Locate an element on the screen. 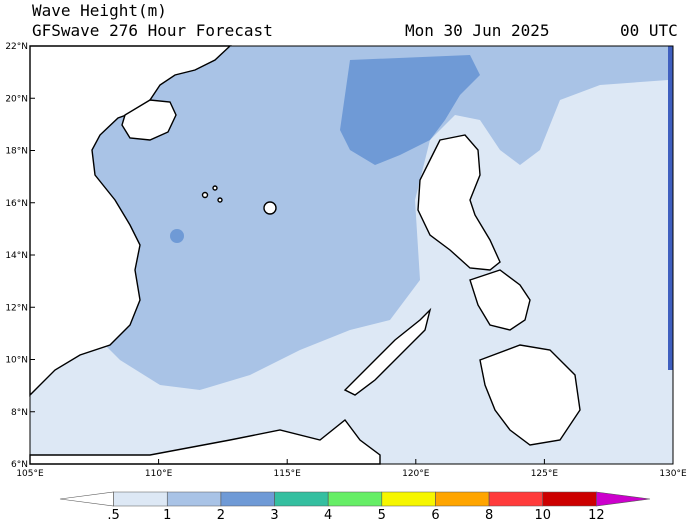 The height and width of the screenshot is (525, 700). lat-tick-label: 12°N is located at coordinates (16, 308).